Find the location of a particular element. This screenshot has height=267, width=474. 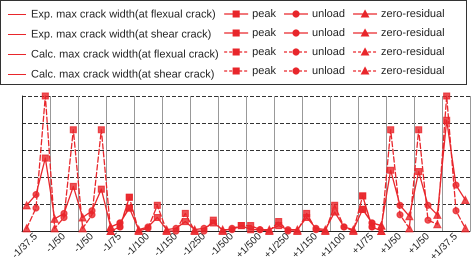

legend-label: Calc. max crack width(at flexual crack) is located at coordinates (125, 54).